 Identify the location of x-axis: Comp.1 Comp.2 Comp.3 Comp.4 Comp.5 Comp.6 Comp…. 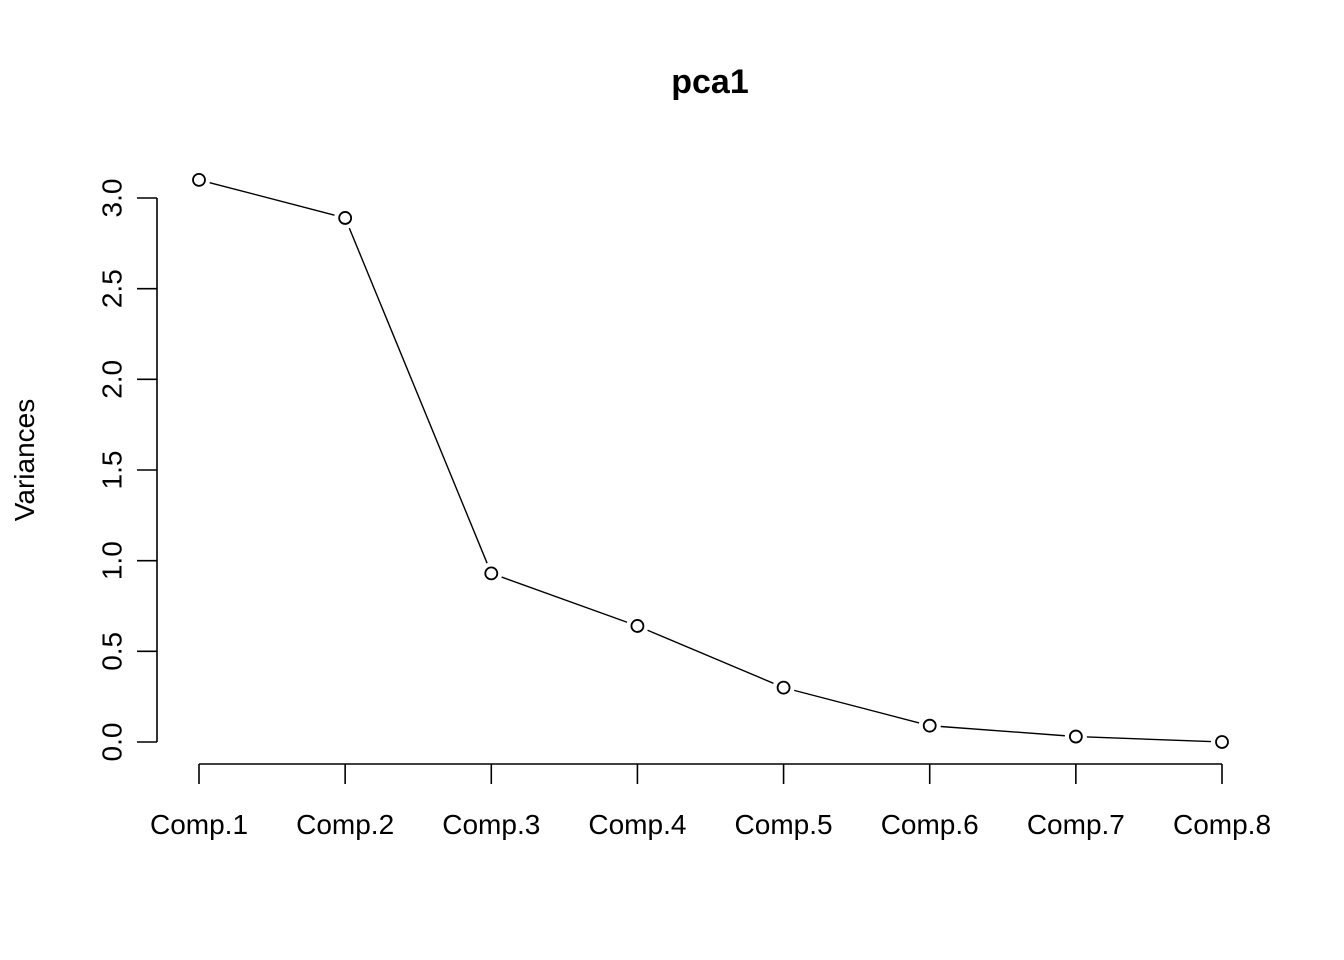
(710, 801).